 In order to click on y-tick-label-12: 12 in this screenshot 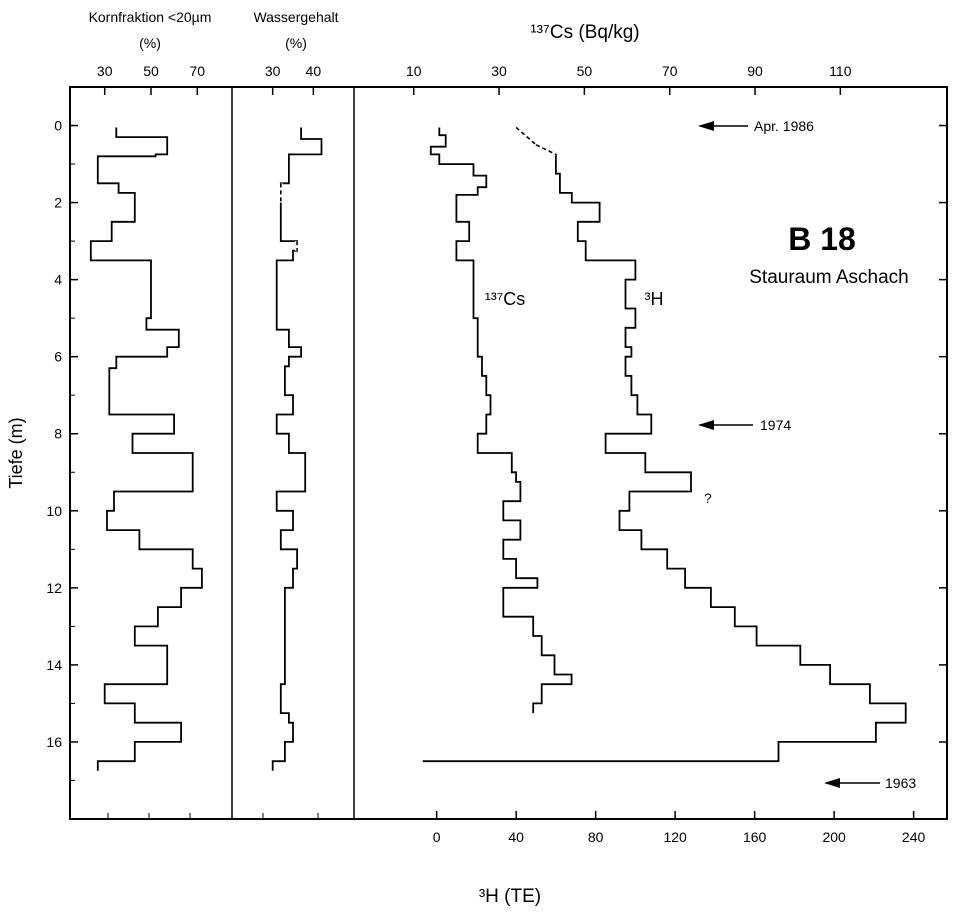, I will do `click(54, 588)`.